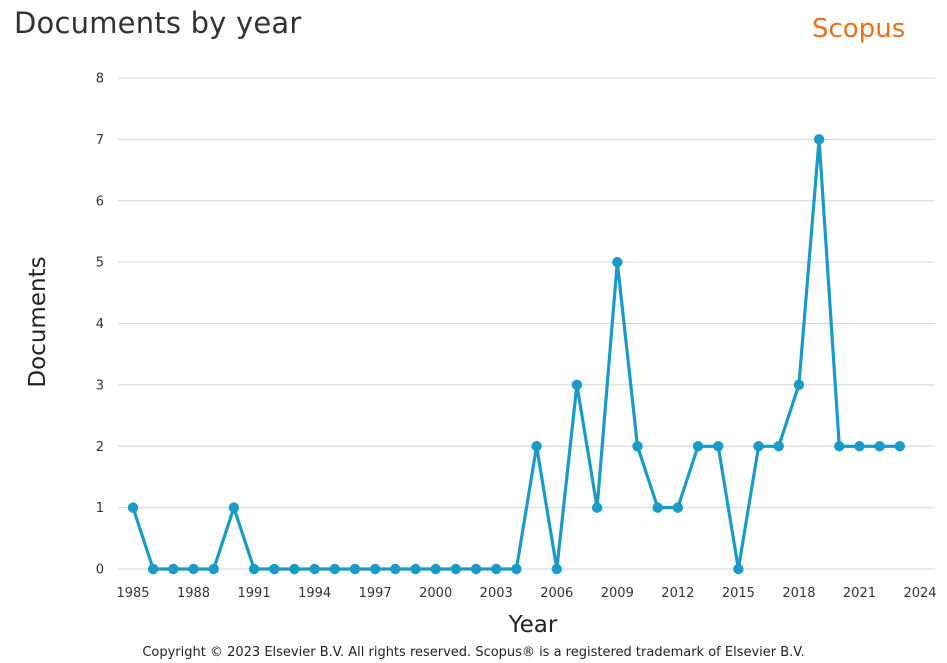 The height and width of the screenshot is (663, 947). Describe the element at coordinates (798, 593) in the screenshot. I see `x-tick-label: 2018` at that location.